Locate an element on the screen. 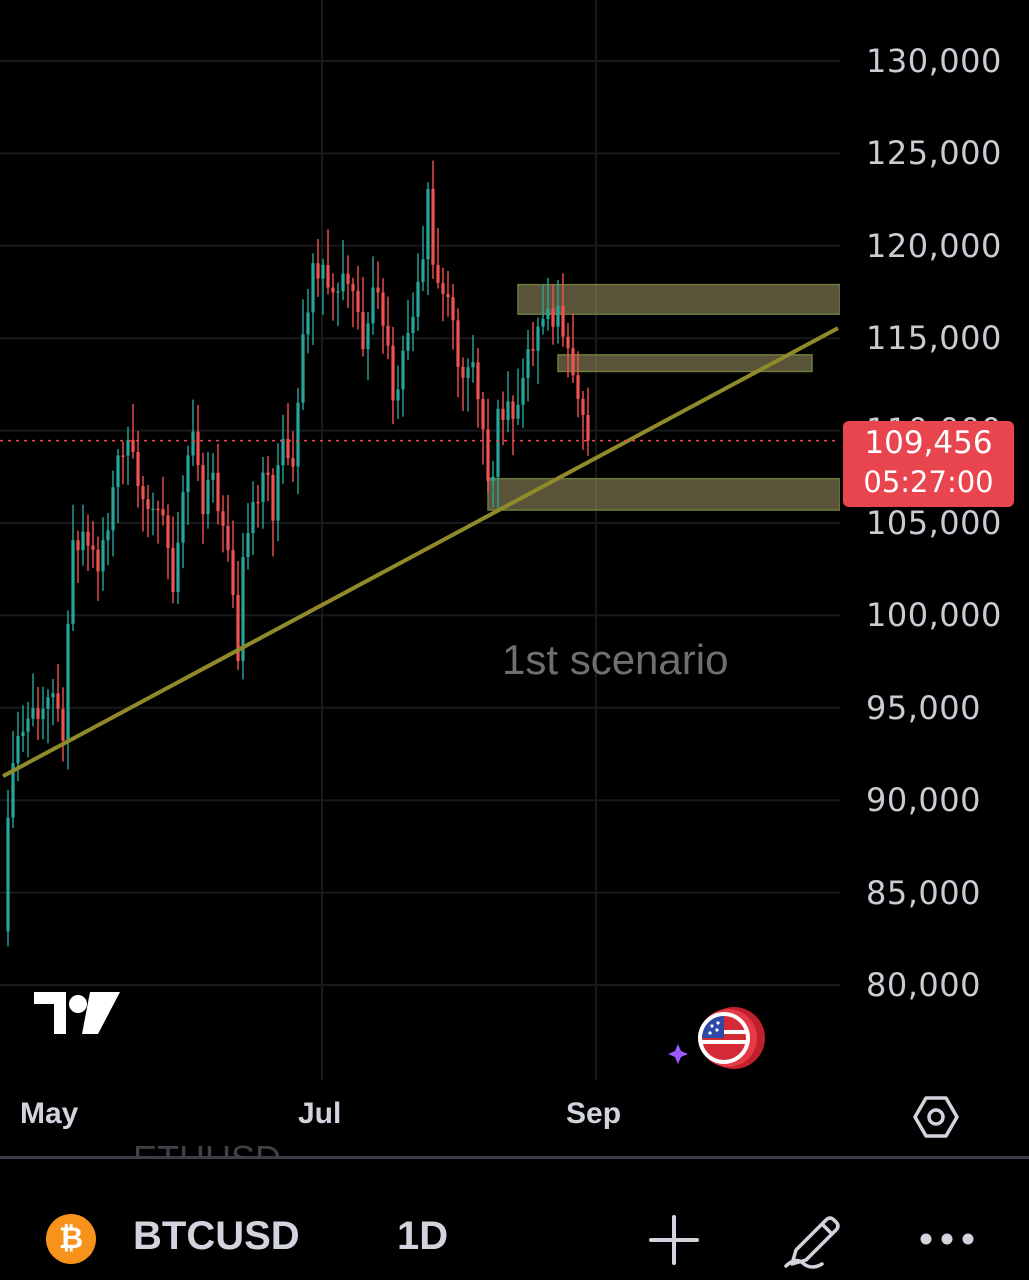  x-tick-sep: Sep is located at coordinates (594, 1113).